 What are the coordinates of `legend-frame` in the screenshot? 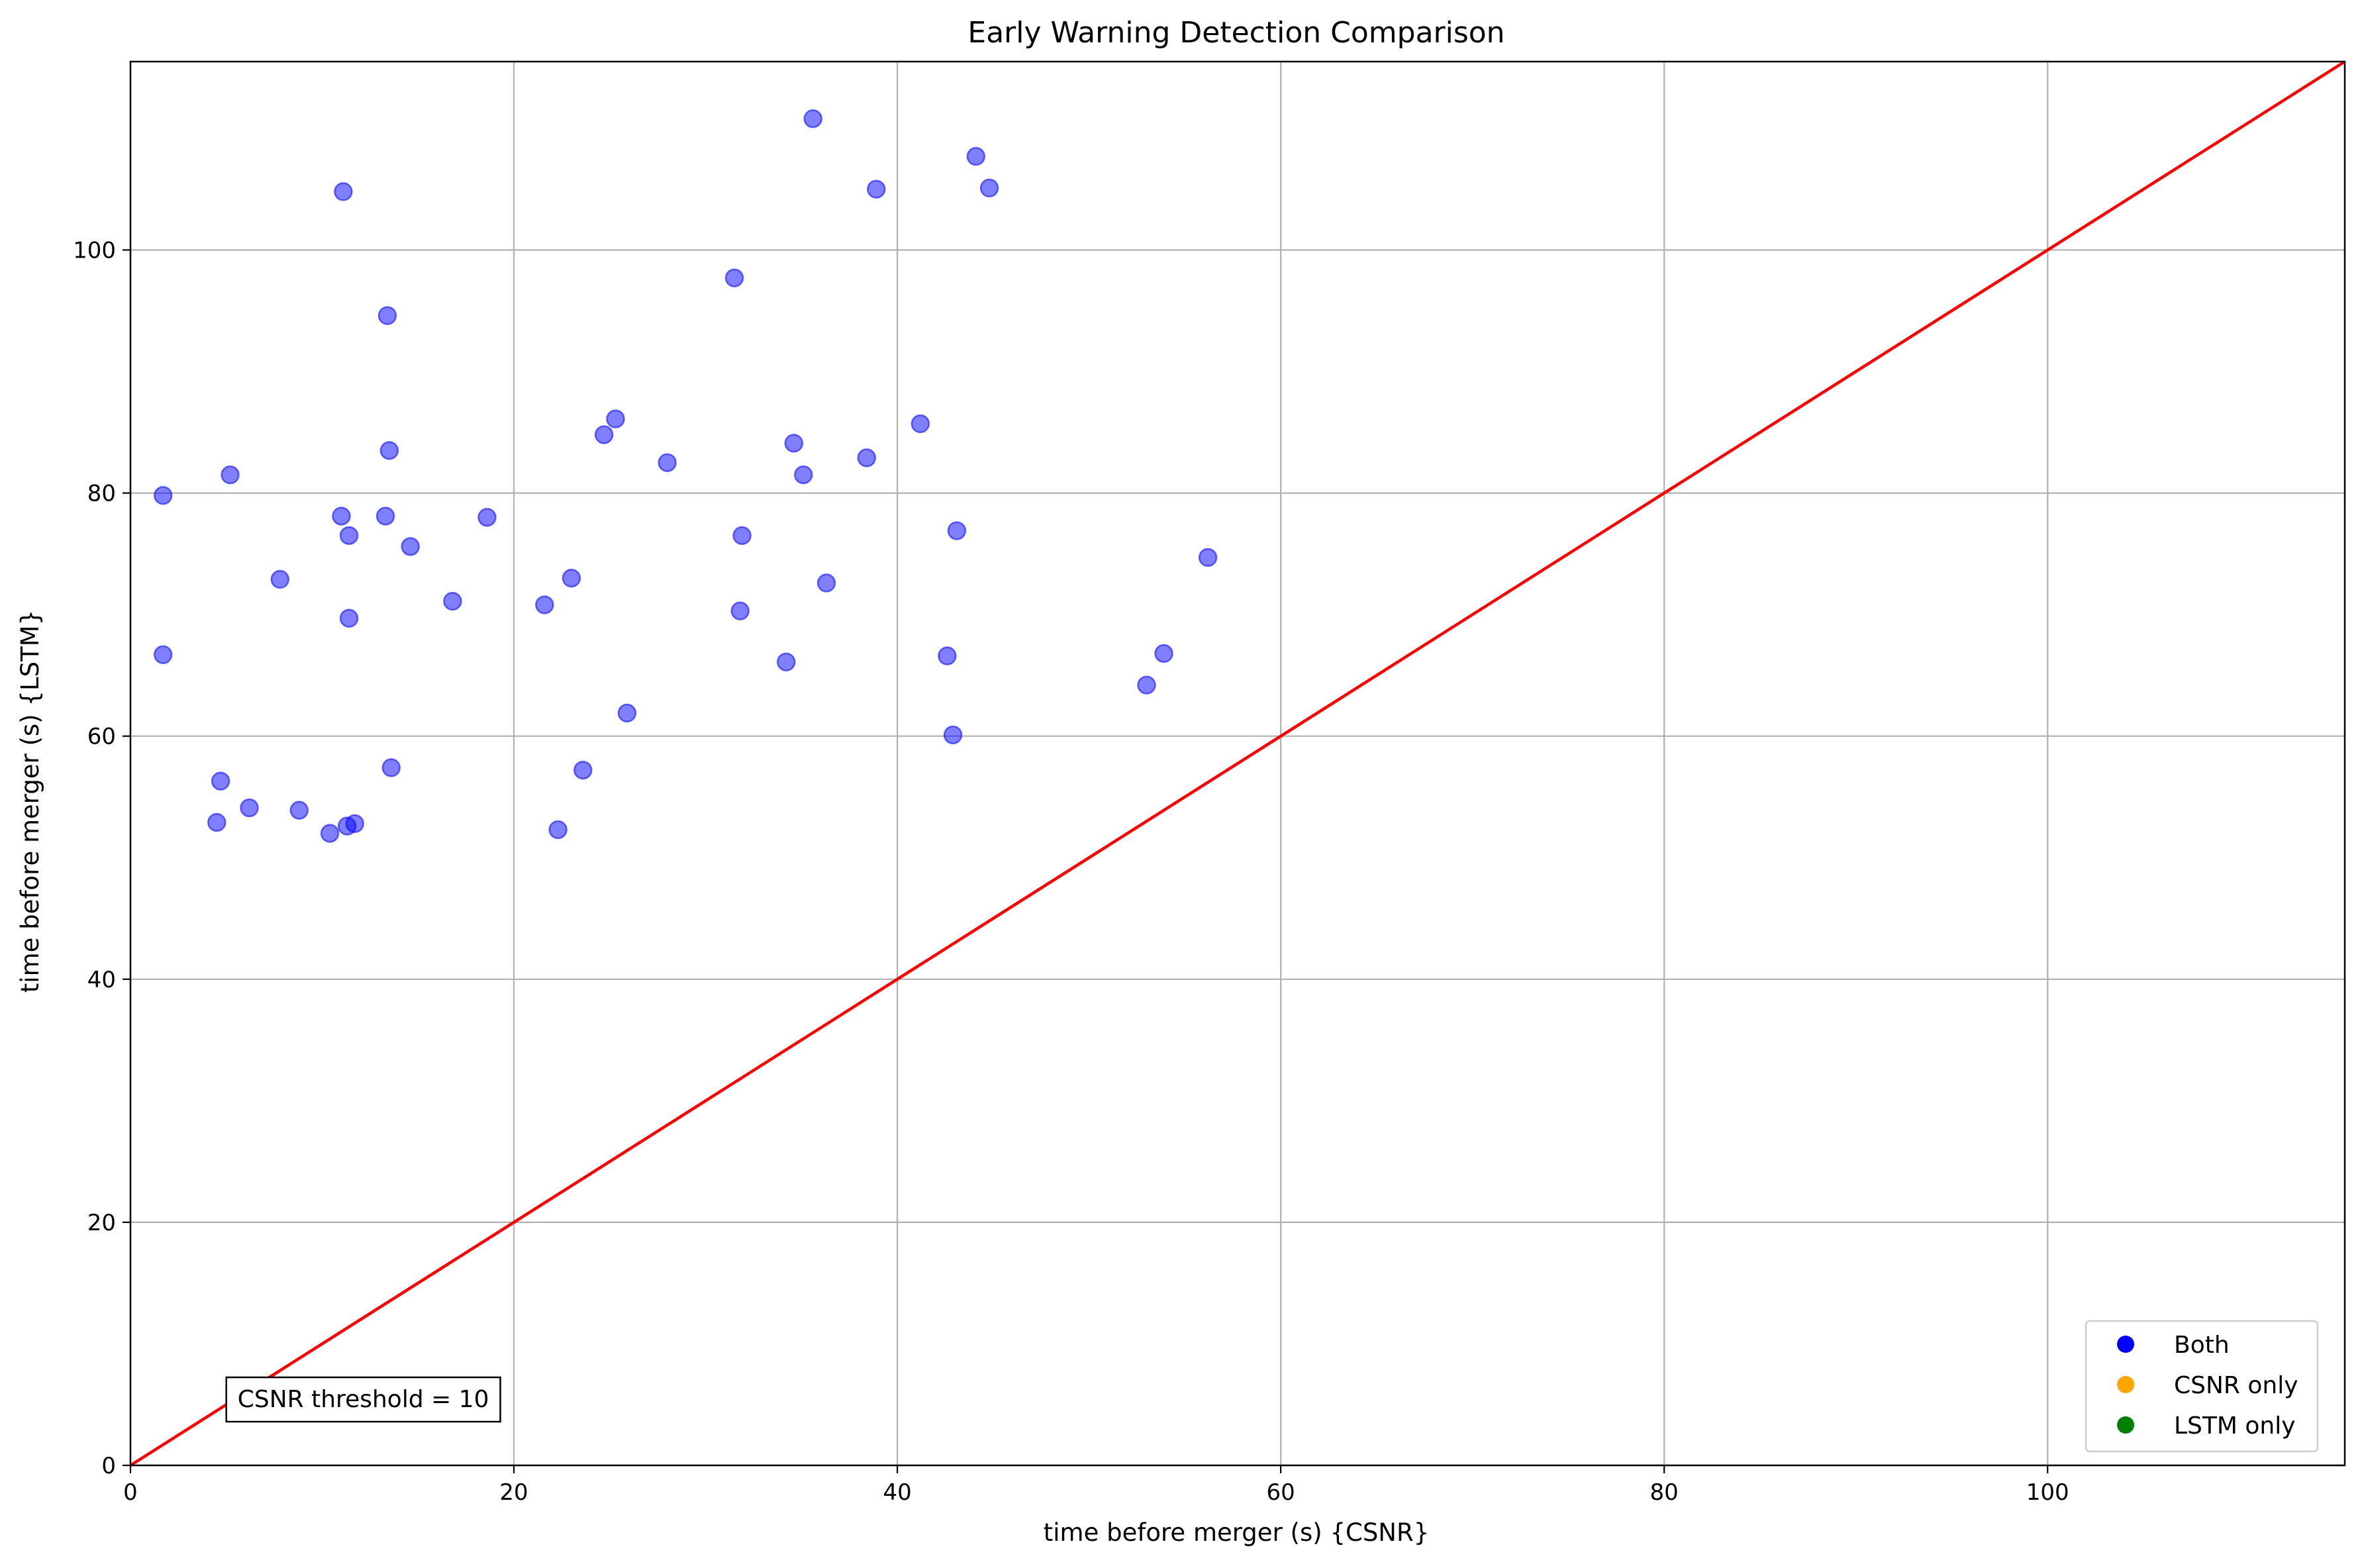 It's located at (2202, 1386).